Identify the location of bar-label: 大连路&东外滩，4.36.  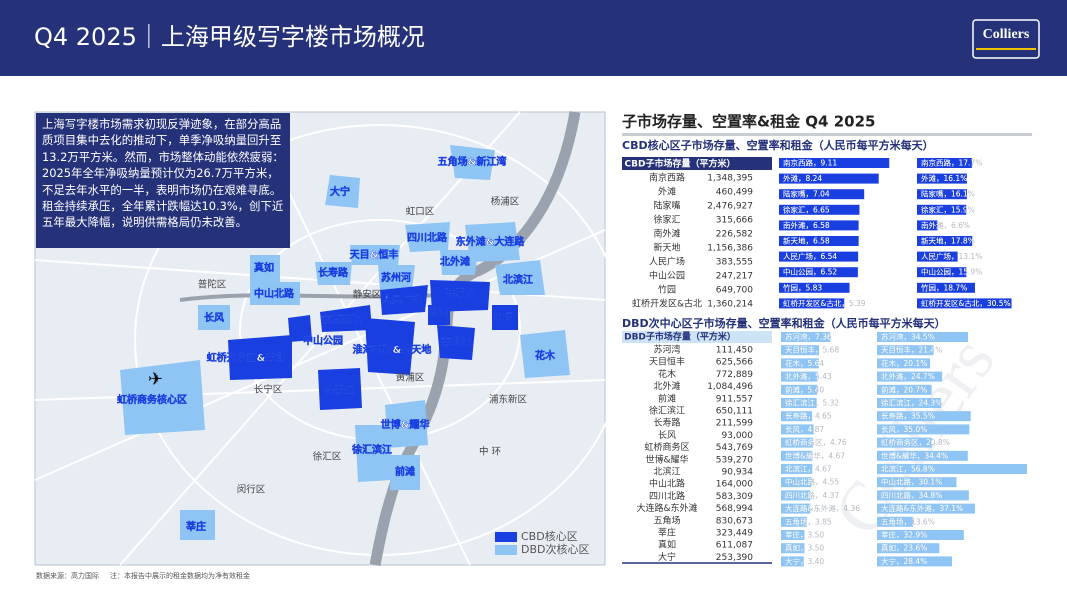
(822, 508).